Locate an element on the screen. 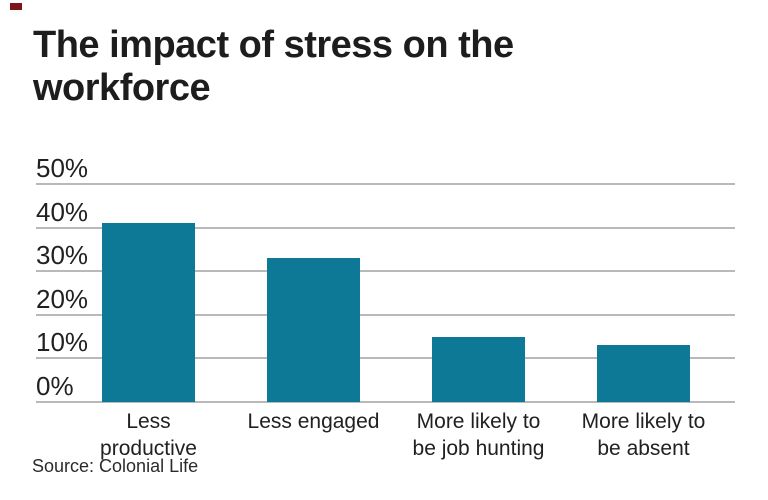 This screenshot has height=500, width=768. chart-title-line: The impact of stress on the is located at coordinates (273, 45).